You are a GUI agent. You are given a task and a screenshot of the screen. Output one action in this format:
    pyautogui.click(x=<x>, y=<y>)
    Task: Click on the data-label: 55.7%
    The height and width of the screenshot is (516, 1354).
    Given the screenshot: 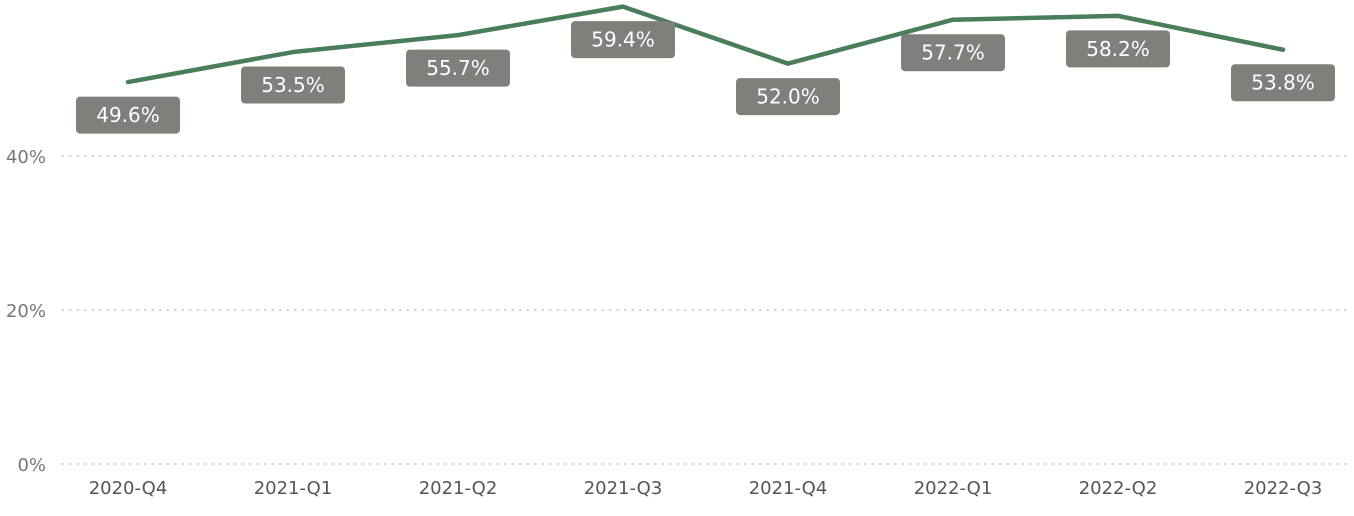 What is the action you would take?
    pyautogui.click(x=458, y=68)
    